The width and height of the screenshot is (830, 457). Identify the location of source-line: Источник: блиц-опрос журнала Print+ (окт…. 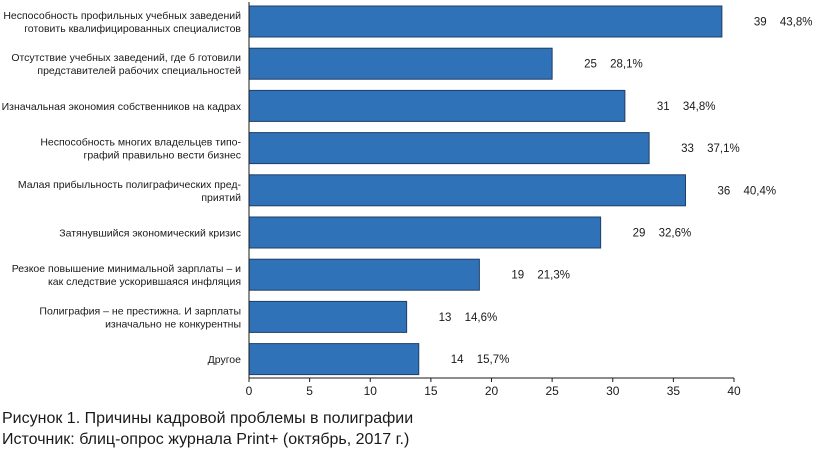
(412, 439).